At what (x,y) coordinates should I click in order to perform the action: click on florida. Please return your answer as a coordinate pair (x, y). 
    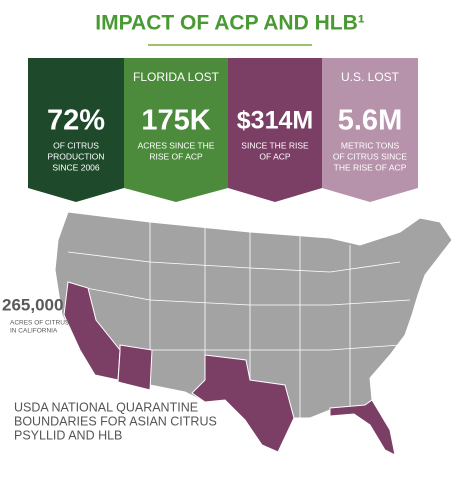
    Looking at the image, I should click on (362, 427).